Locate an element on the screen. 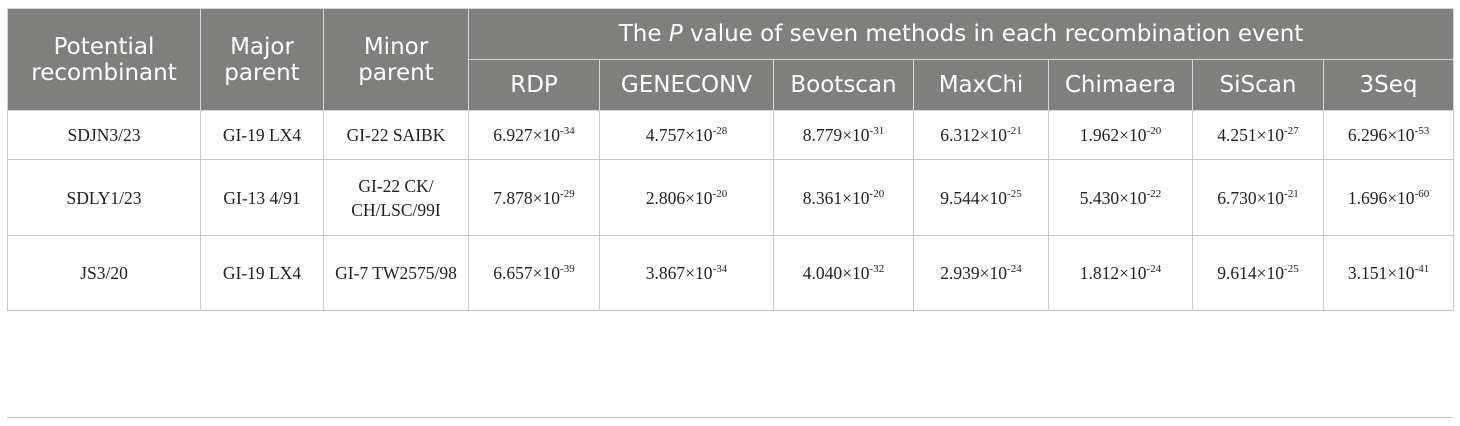 This screenshot has width=1460, height=426. p-mantissa: 1.696×10 is located at coordinates (1381, 197).